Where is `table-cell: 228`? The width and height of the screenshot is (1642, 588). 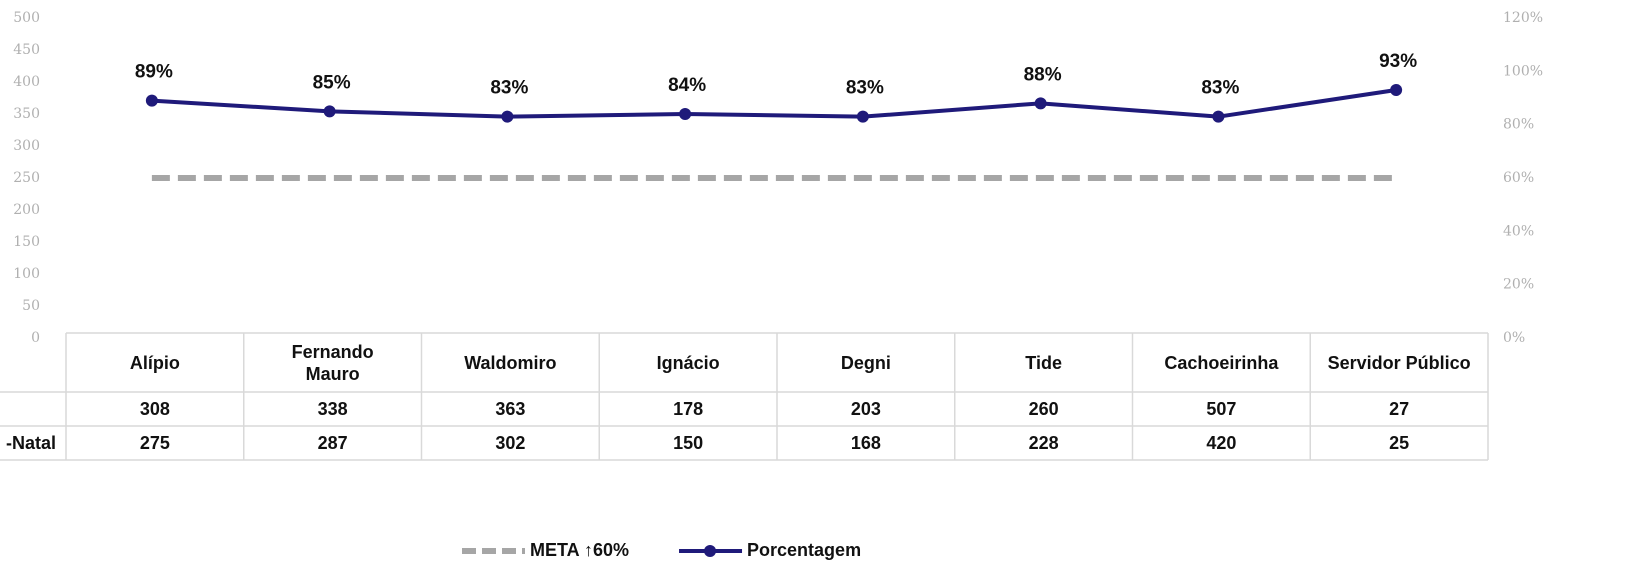
table-cell: 228 is located at coordinates (1043, 443).